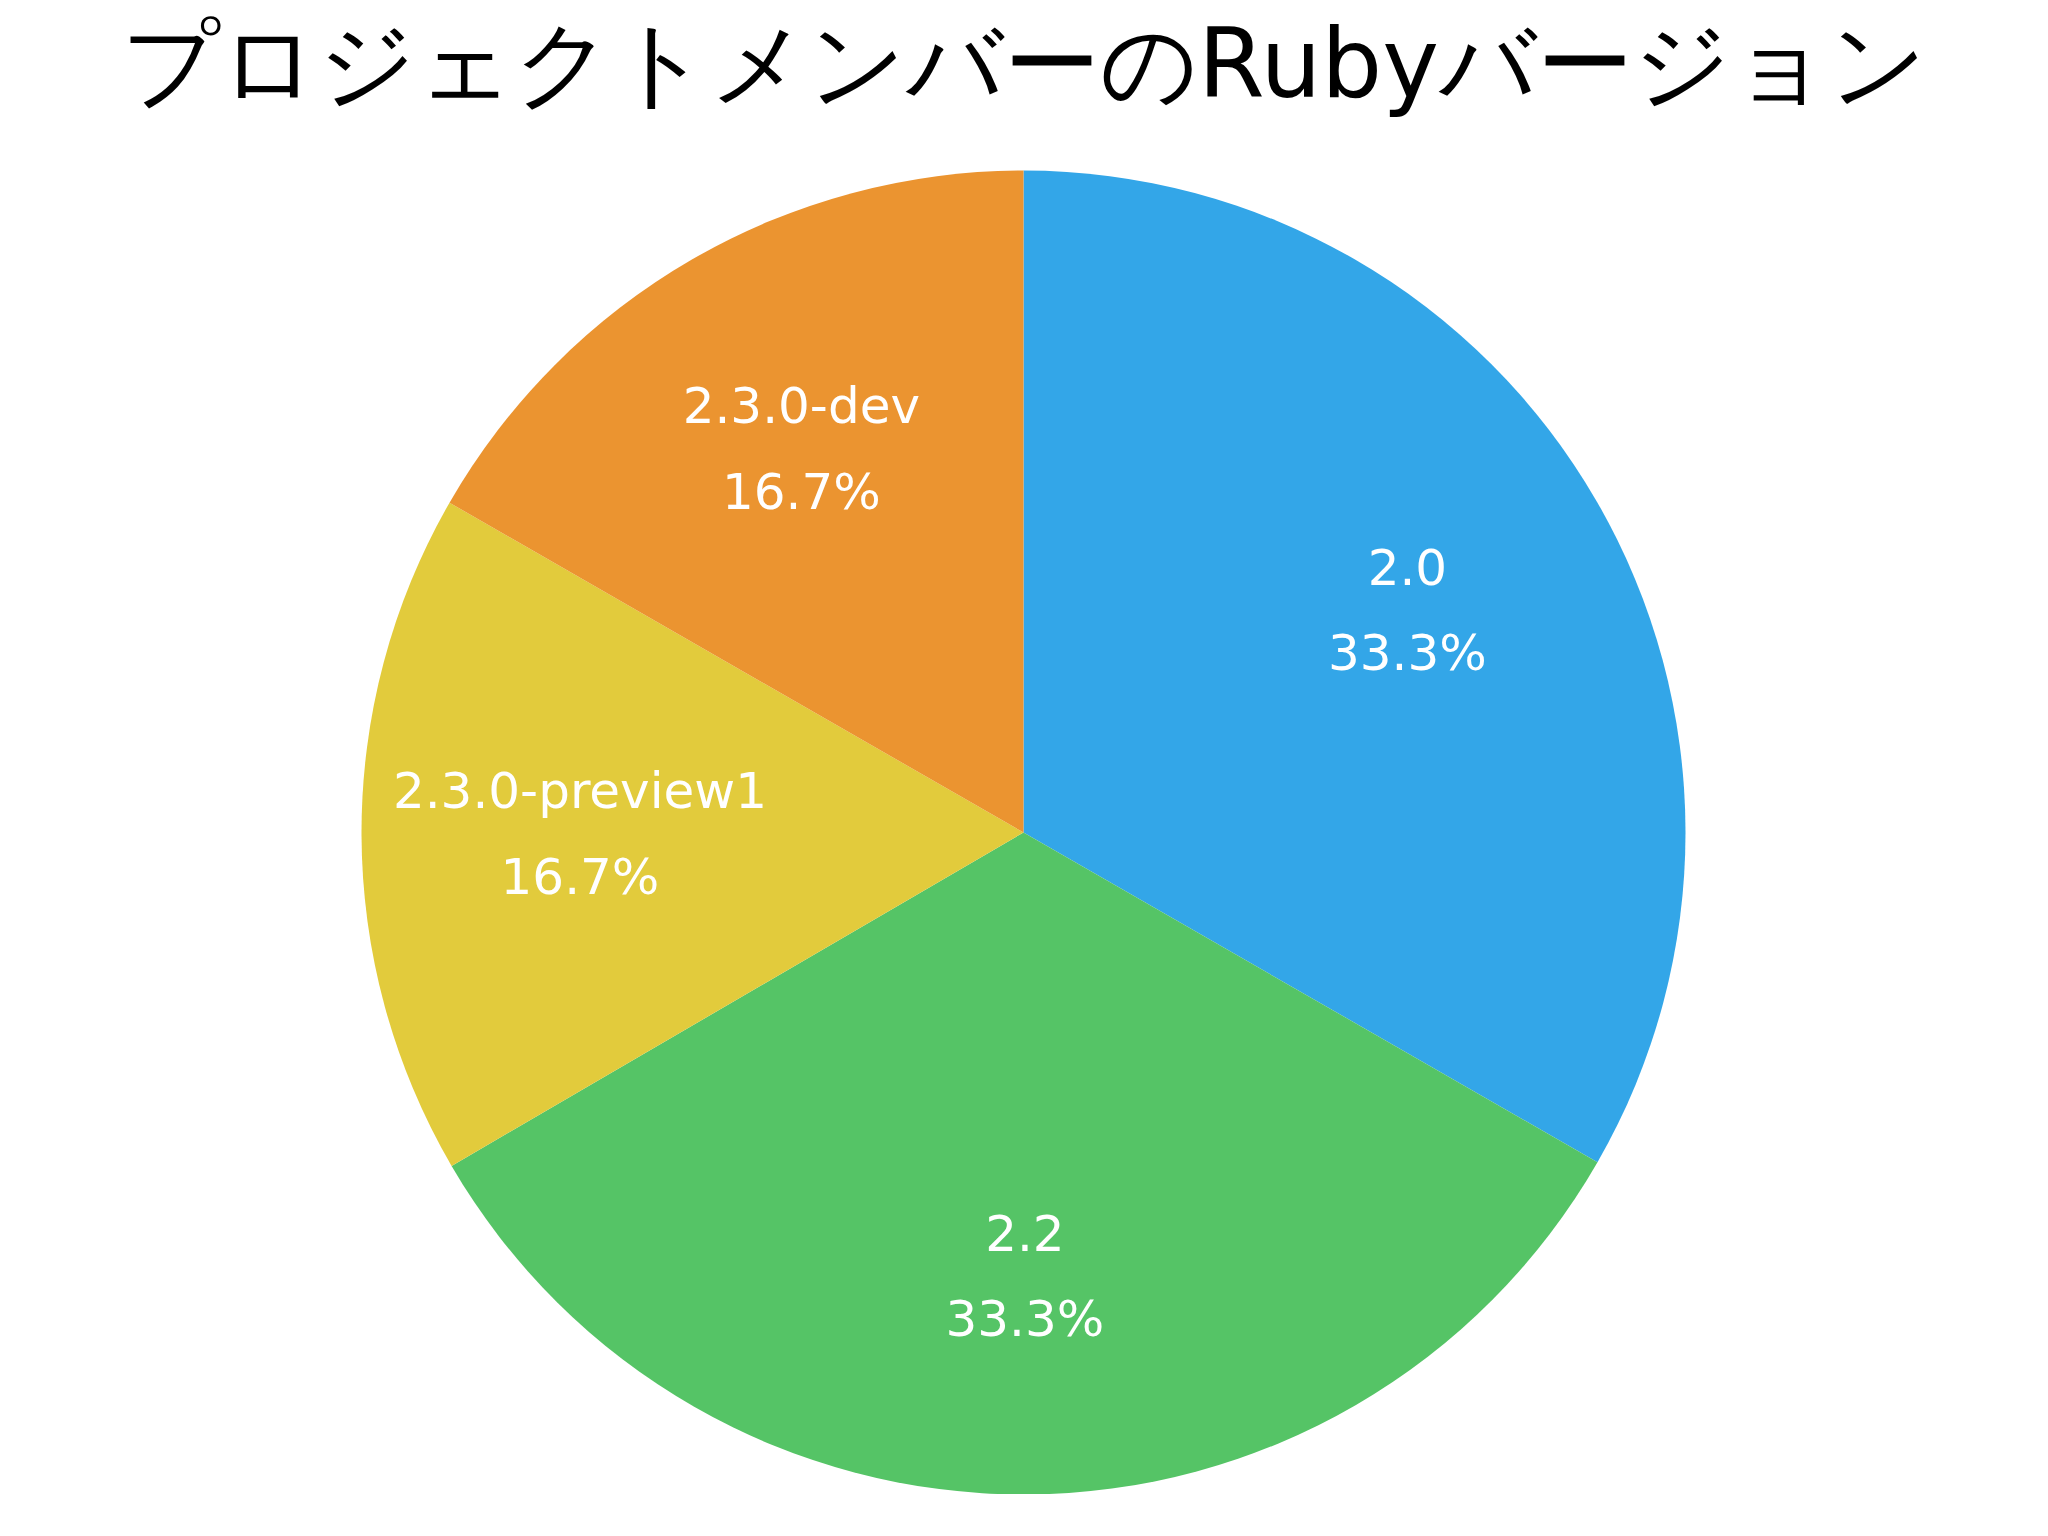  What do you see at coordinates (1025, 1234) in the screenshot?
I see `slice-label: 2.2` at bounding box center [1025, 1234].